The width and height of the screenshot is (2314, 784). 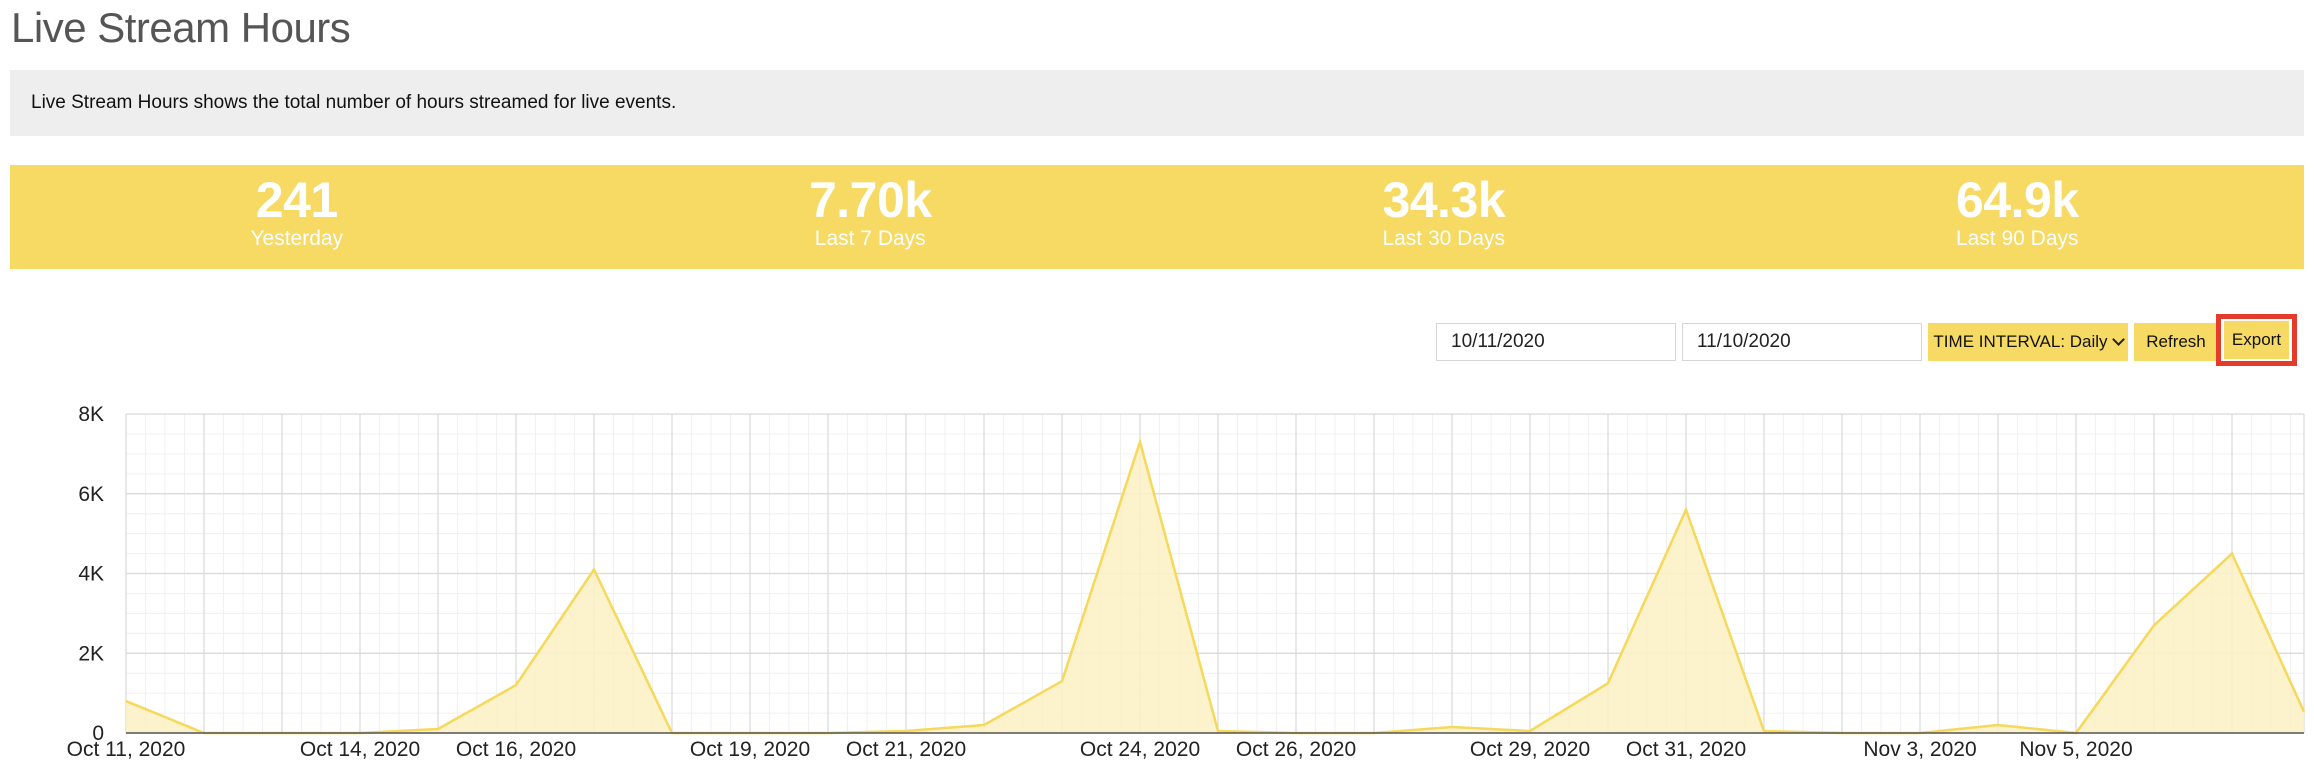 What do you see at coordinates (2017, 238) in the screenshot?
I see `stat-label: Last 90 Days` at bounding box center [2017, 238].